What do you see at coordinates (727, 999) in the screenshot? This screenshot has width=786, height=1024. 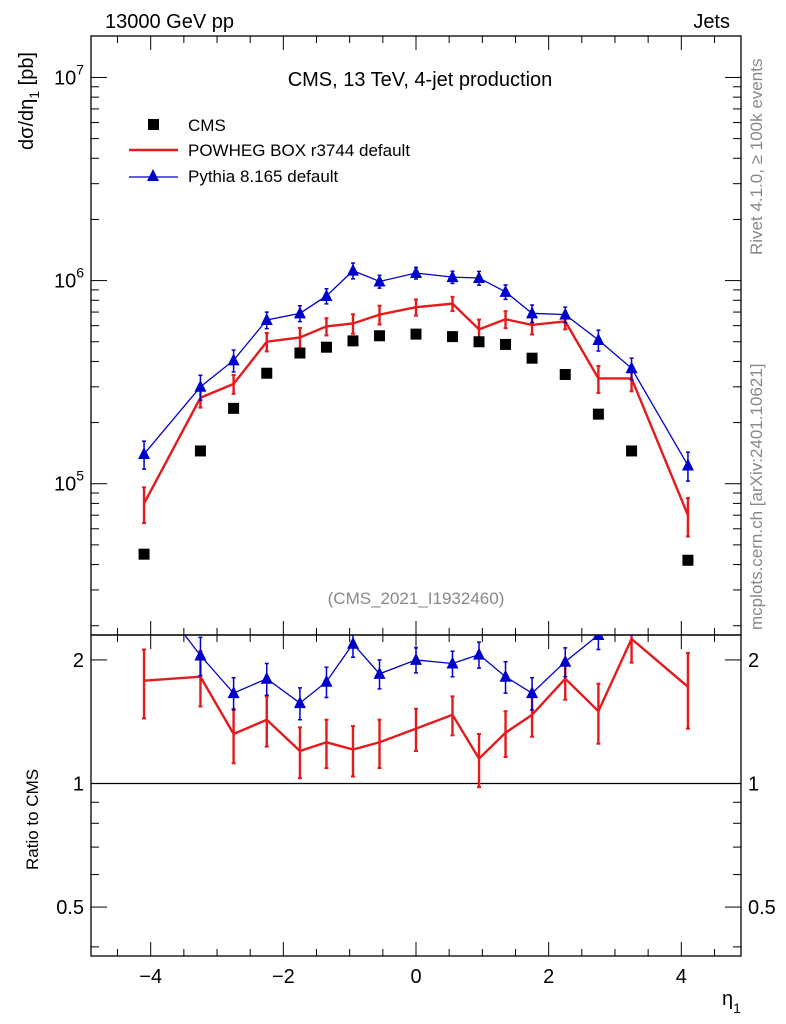 I see `x-axis-label-text: η` at bounding box center [727, 999].